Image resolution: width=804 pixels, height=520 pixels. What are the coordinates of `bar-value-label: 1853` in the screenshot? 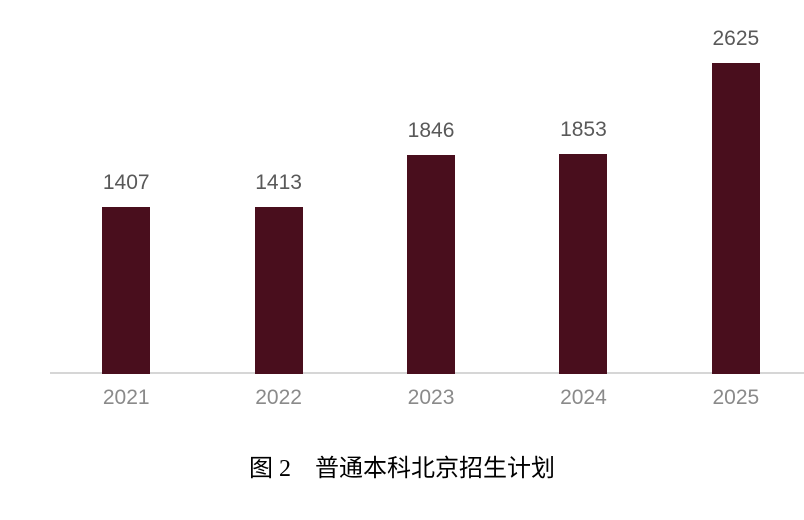 It's located at (583, 129).